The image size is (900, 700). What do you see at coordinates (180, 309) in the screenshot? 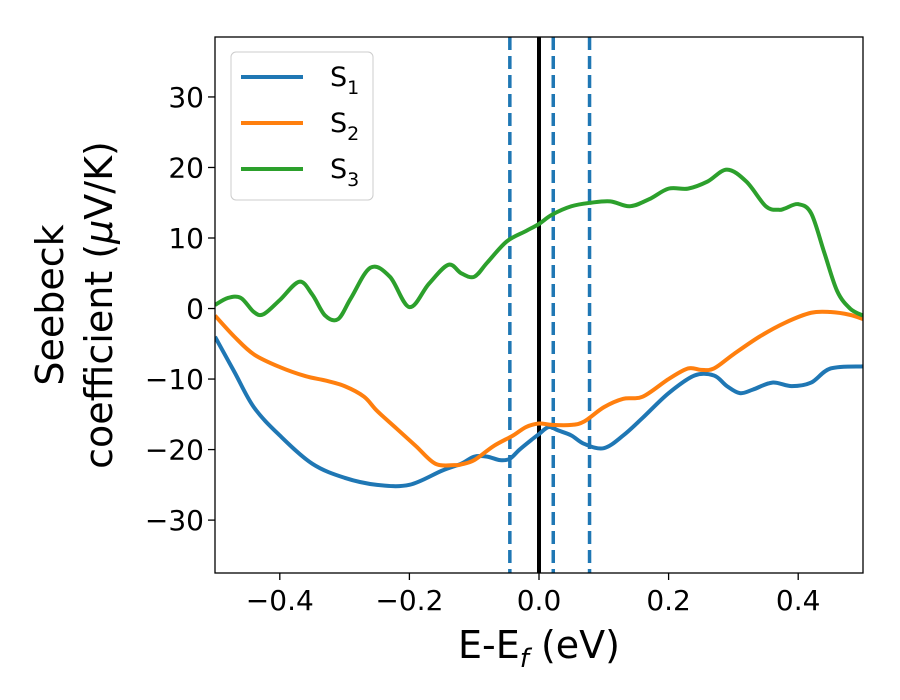
I see `y-axis: −30 −20 −10 0 10 20 30` at bounding box center [180, 309].